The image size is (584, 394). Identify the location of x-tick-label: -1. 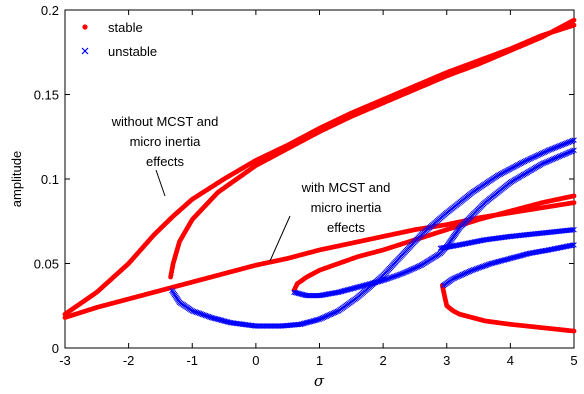
(192, 360).